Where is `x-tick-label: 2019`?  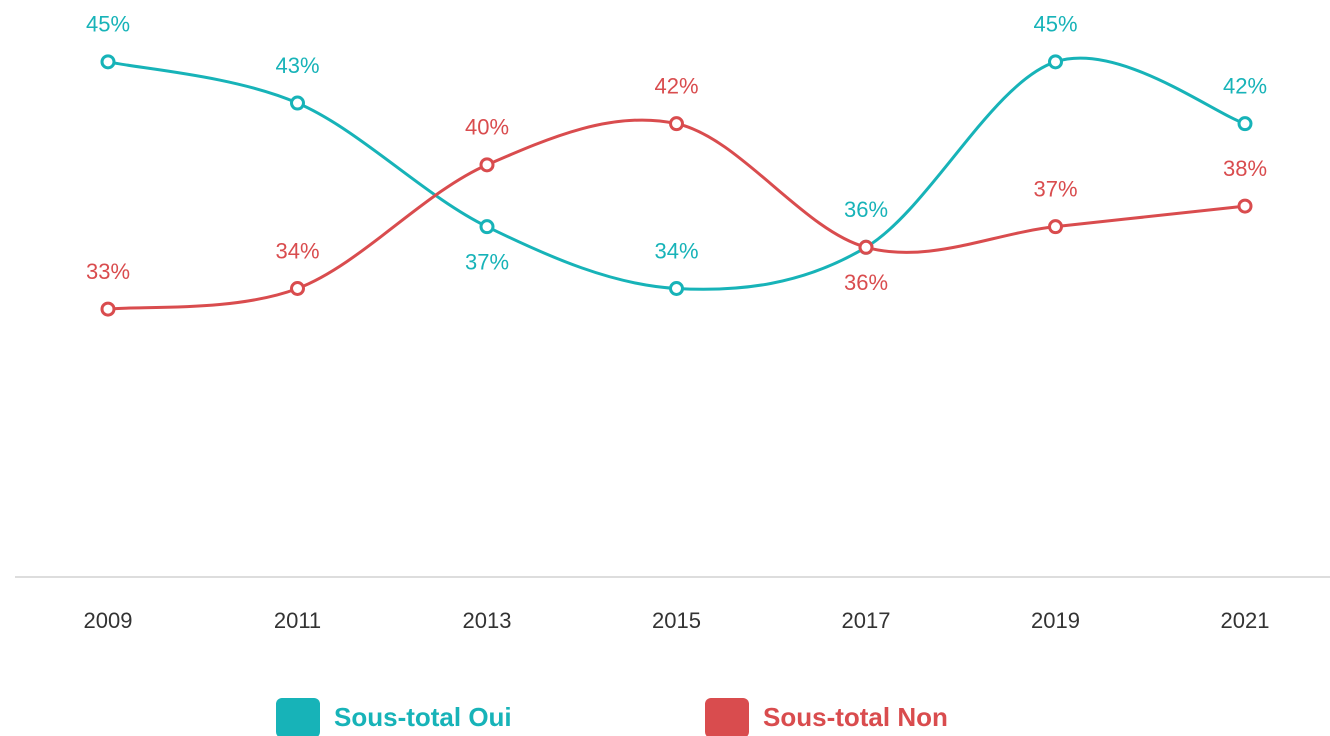
x-tick-label: 2019 is located at coordinates (1055, 620).